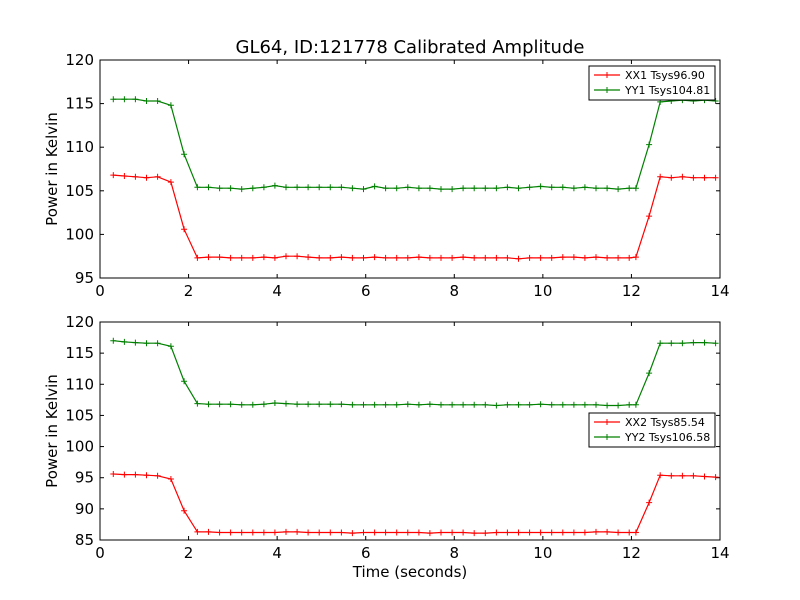 This screenshot has height=600, width=800. Describe the element at coordinates (84, 509) in the screenshot. I see `y-tick-label: 90` at that location.